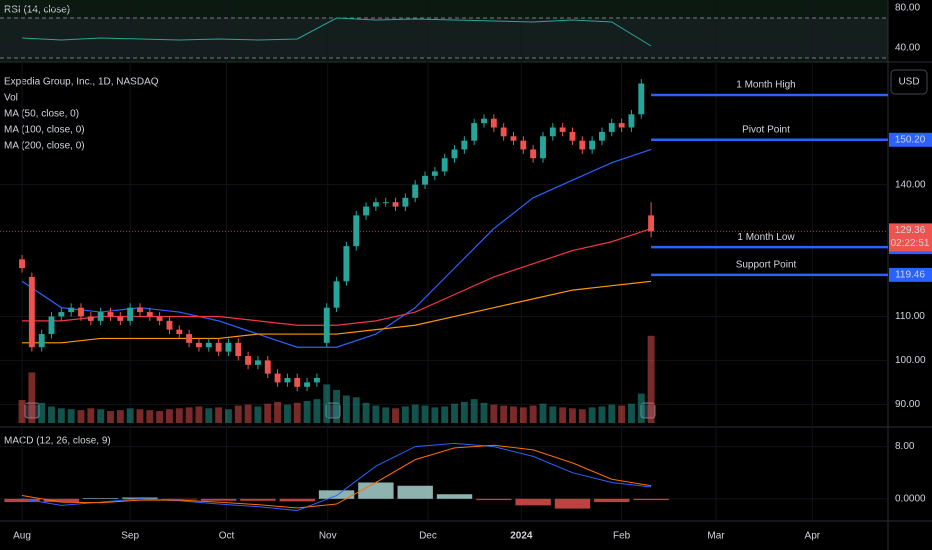 The image size is (932, 550). I want to click on x-tick-label: 2024, so click(521, 536).